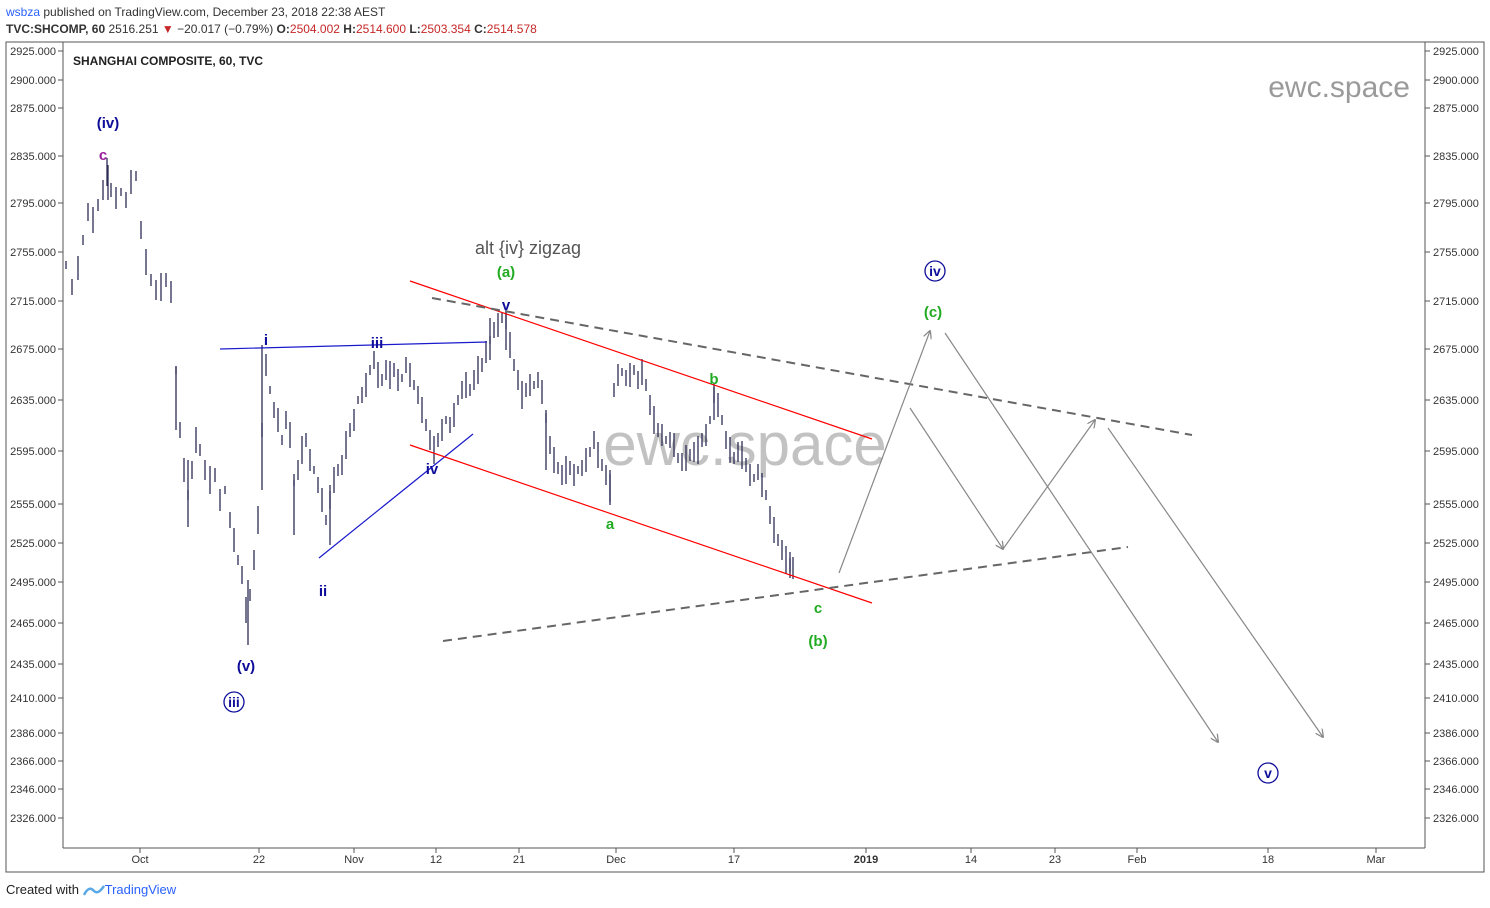 This screenshot has height=908, width=1490. I want to click on y-tick-label-left: 2435.000, so click(33, 665).